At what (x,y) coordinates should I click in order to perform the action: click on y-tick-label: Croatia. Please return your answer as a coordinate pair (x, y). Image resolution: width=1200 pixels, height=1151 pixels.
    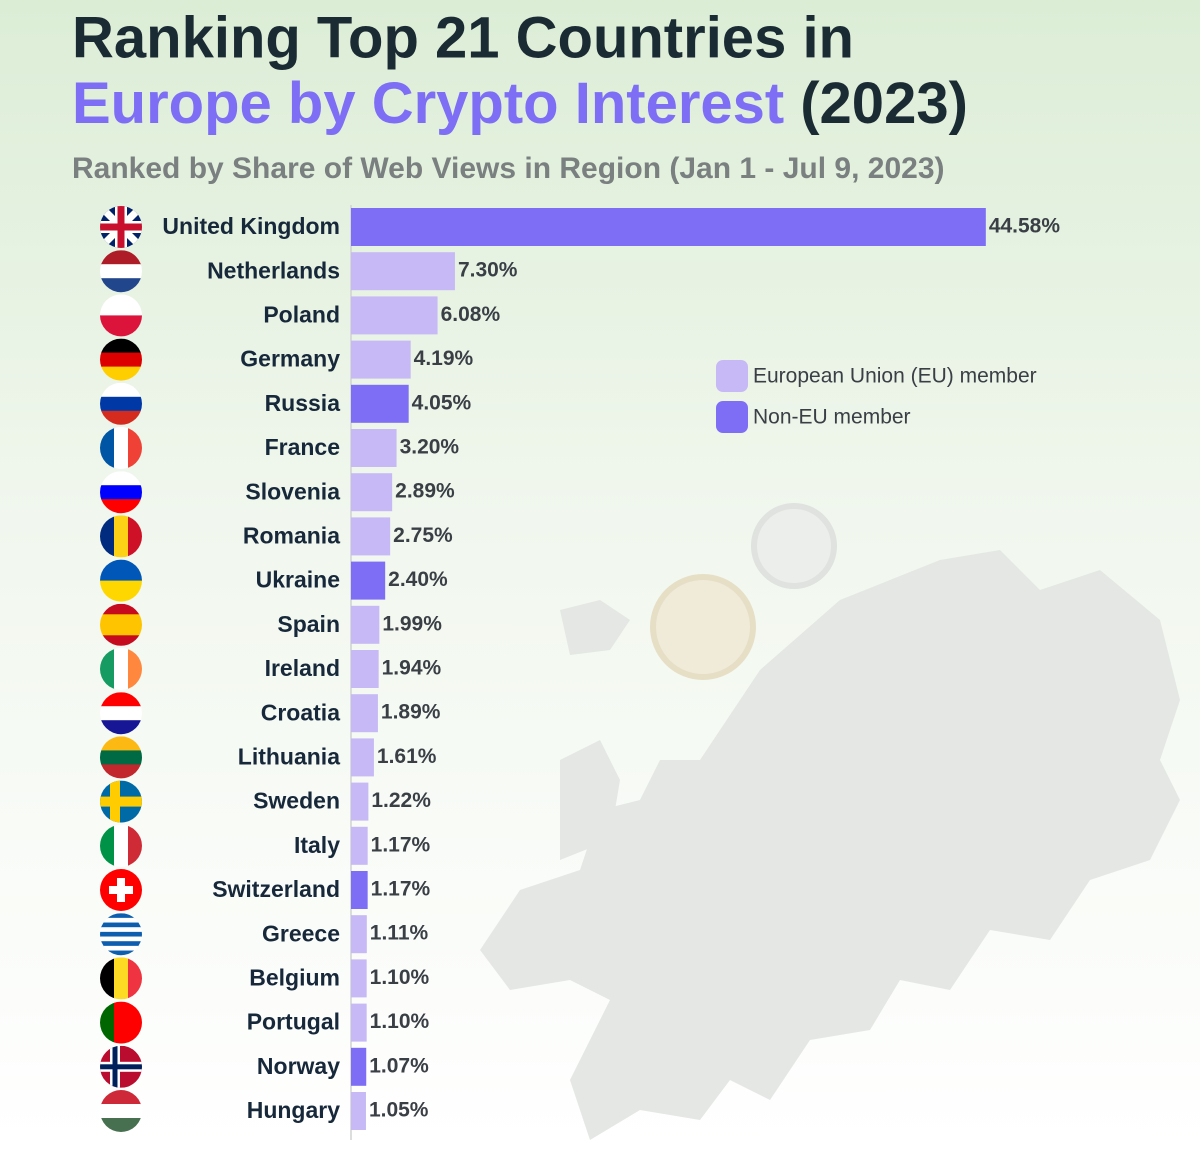
    Looking at the image, I should click on (300, 712).